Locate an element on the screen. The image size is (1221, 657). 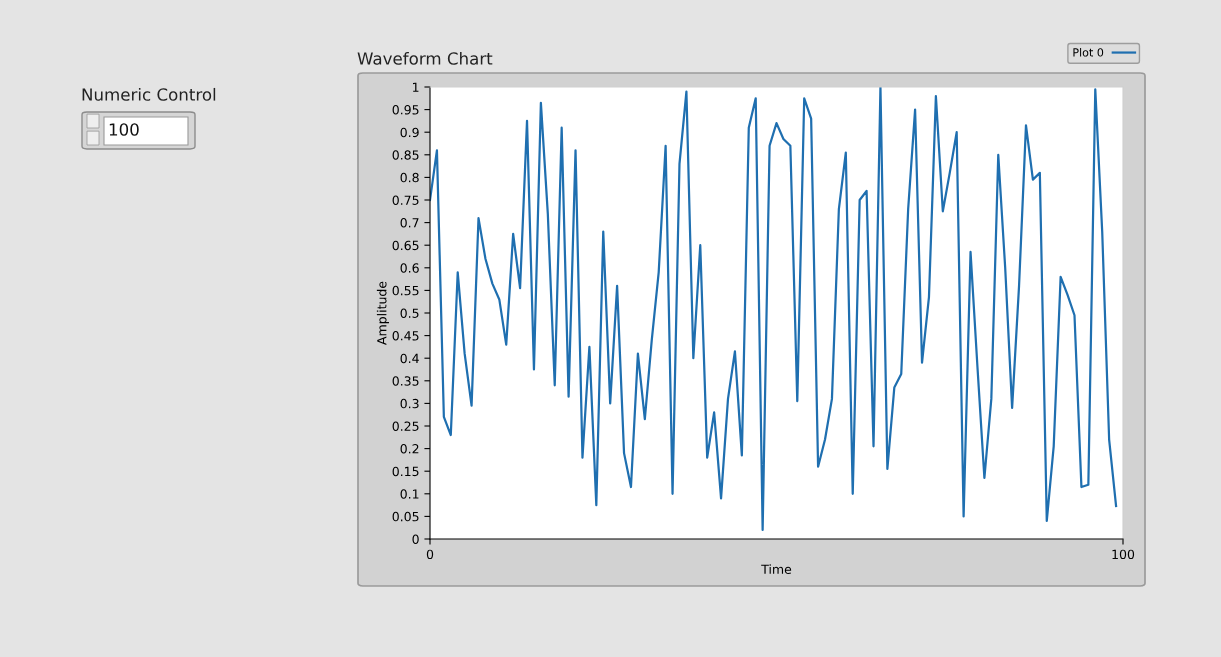
legend-label: Plot 0 is located at coordinates (1088, 52).